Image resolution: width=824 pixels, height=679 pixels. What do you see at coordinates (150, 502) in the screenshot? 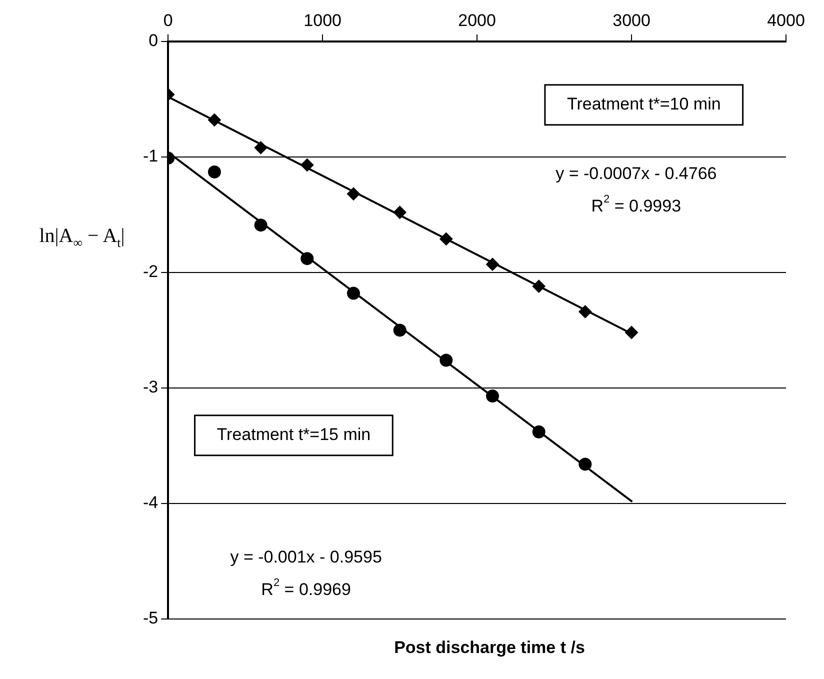
I see `y-tick-label: -4` at bounding box center [150, 502].